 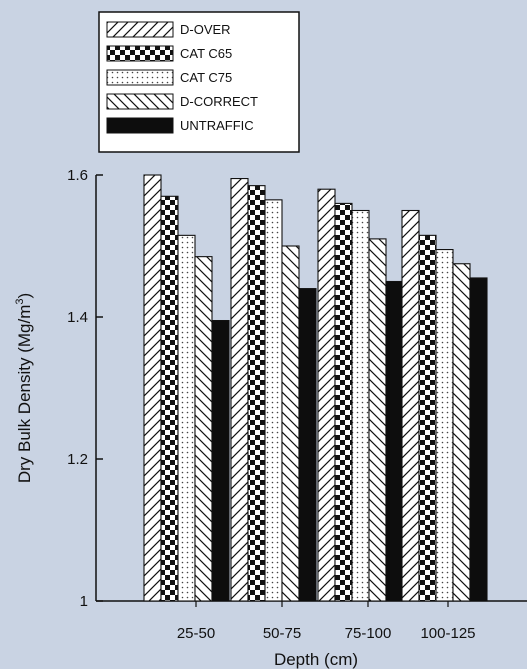 What do you see at coordinates (84, 601) in the screenshot?
I see `y-tick-label: 1` at bounding box center [84, 601].